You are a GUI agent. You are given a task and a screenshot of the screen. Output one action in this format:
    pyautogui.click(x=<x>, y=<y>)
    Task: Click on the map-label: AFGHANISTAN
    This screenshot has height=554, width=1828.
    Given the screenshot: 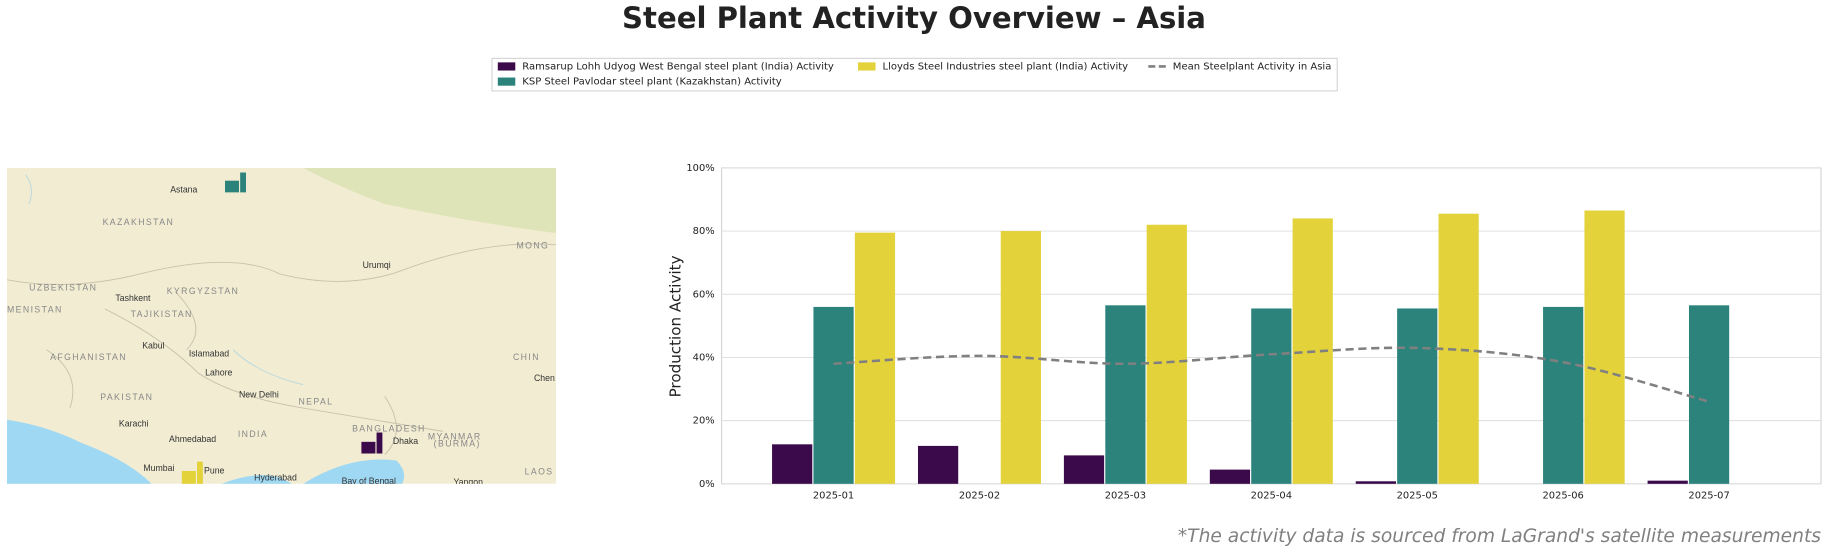 What is the action you would take?
    pyautogui.click(x=88, y=357)
    